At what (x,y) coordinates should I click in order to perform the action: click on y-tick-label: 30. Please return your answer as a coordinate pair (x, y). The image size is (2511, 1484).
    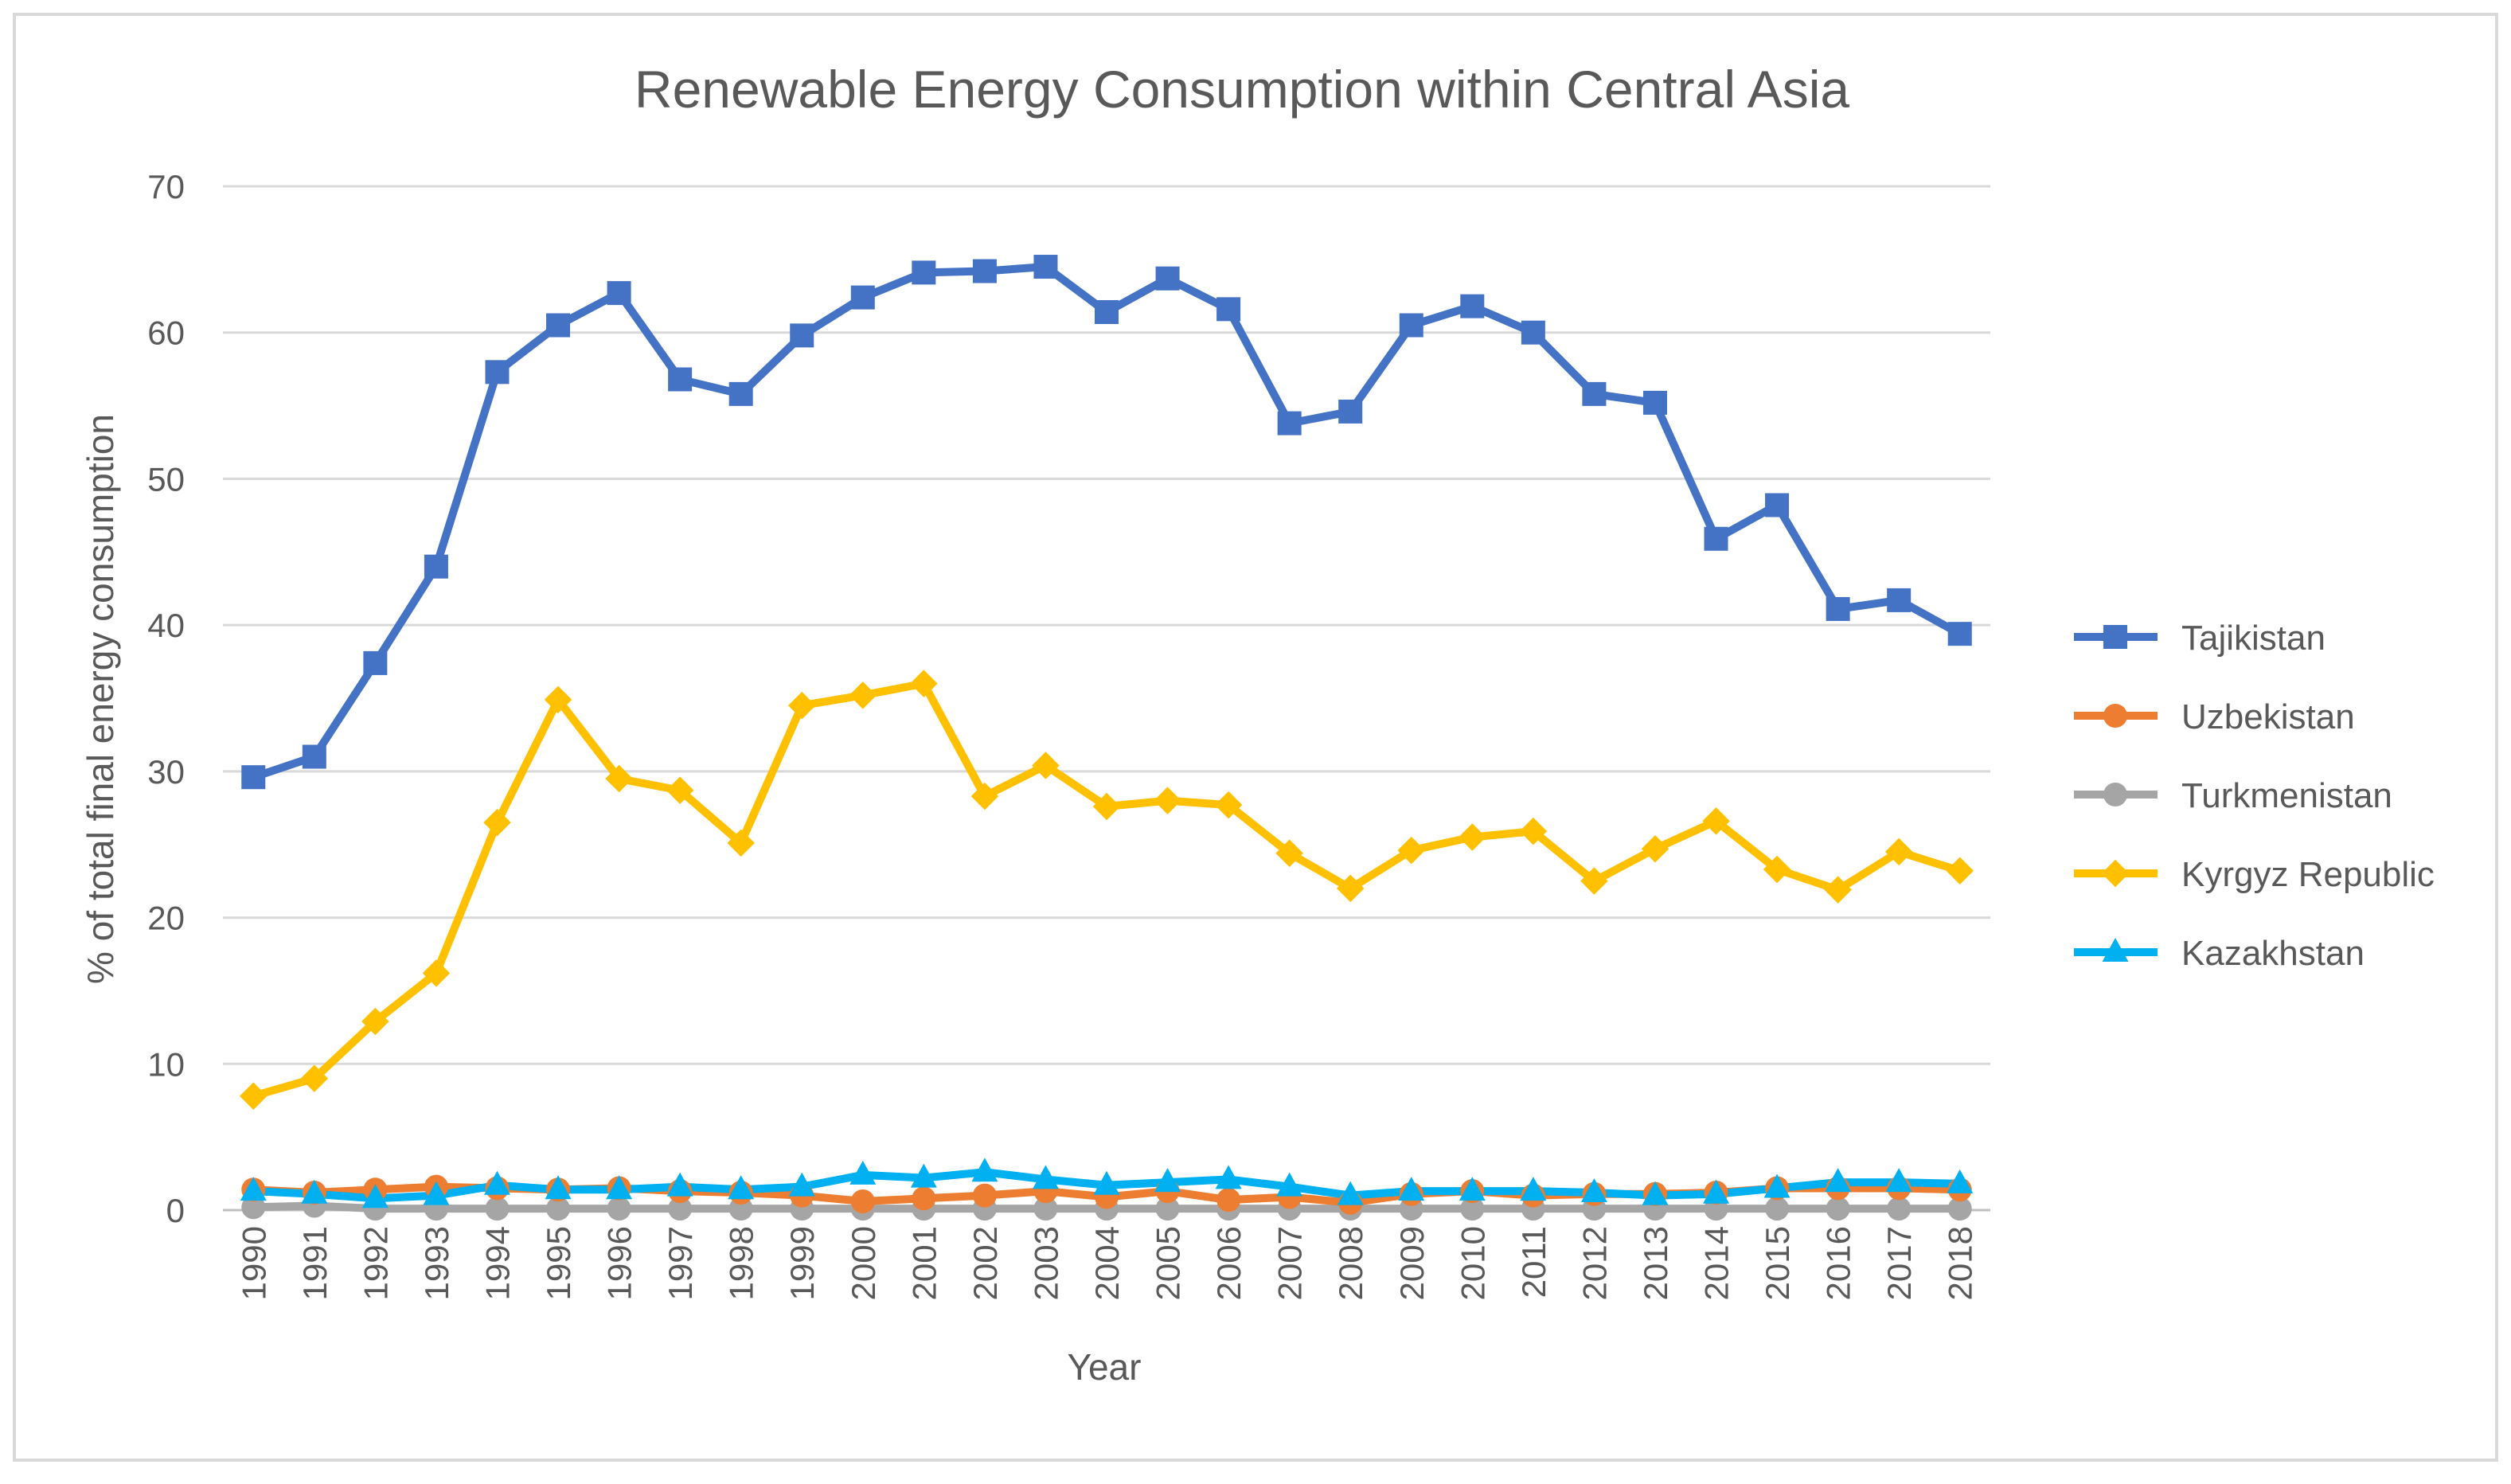
    Looking at the image, I should click on (166, 772).